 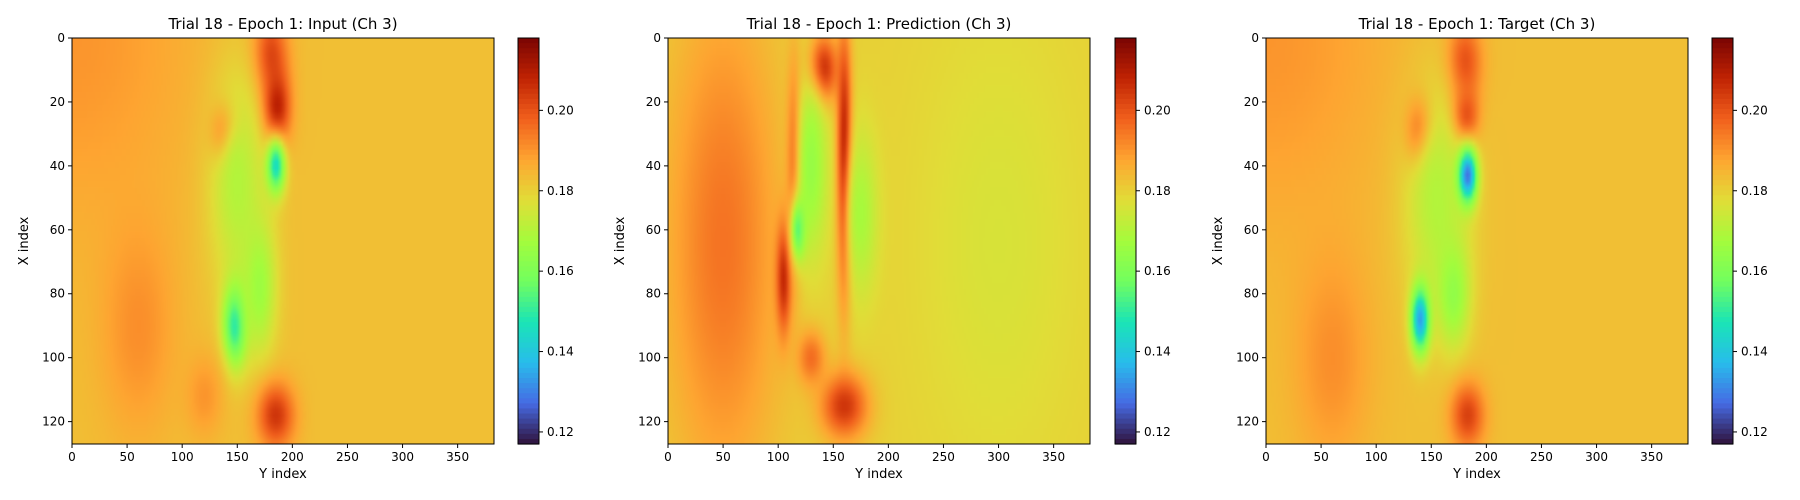 I want to click on x-axis-label: Y index, so click(x=1476, y=474).